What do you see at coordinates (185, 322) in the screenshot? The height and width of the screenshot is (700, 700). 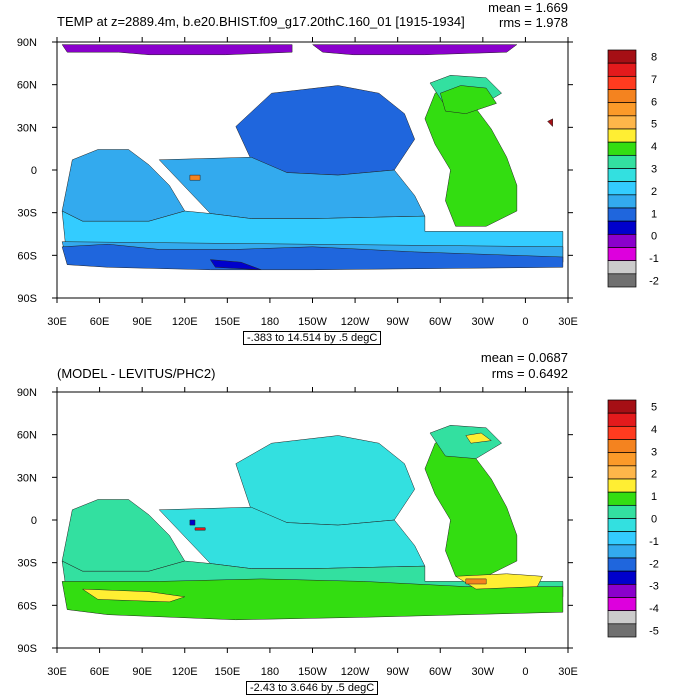 I see `x-tick-label: 120E` at bounding box center [185, 322].